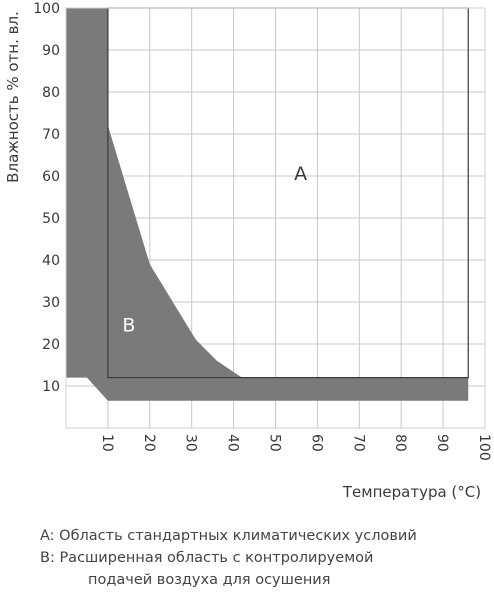 The width and height of the screenshot is (494, 600). Describe the element at coordinates (46, 198) in the screenshot. I see `y-axis-ticks: 10 20 30 40 50 60 70 80 90 100` at that location.